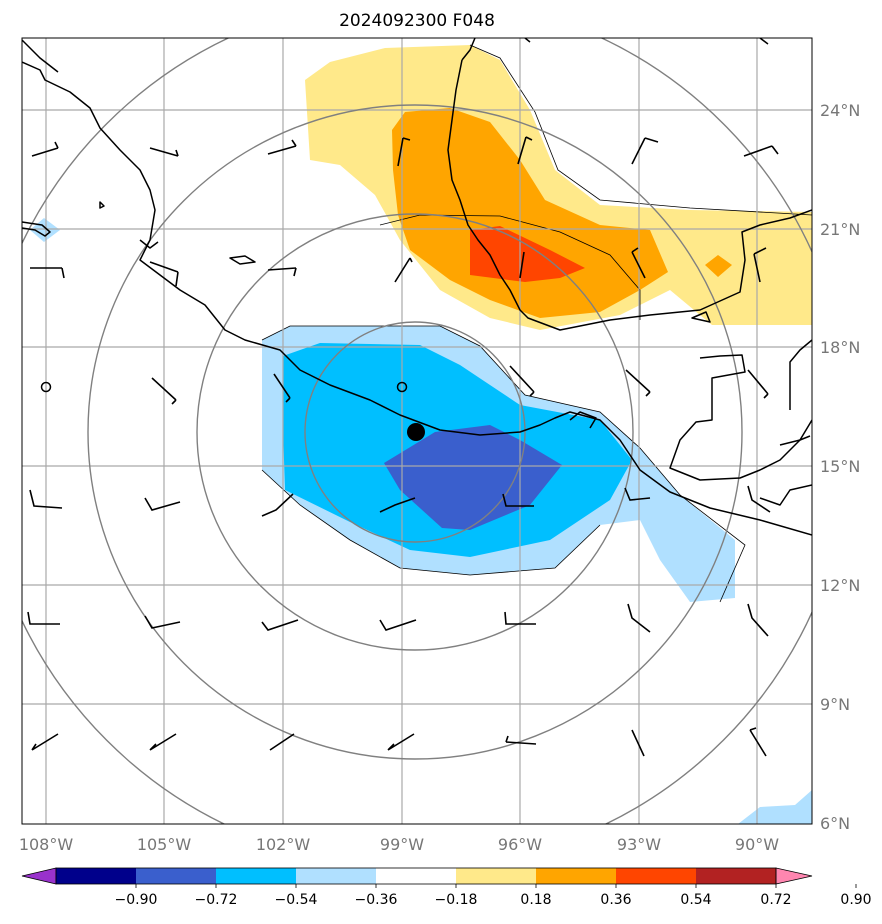  I want to click on lat-label: 6°N, so click(835, 823).